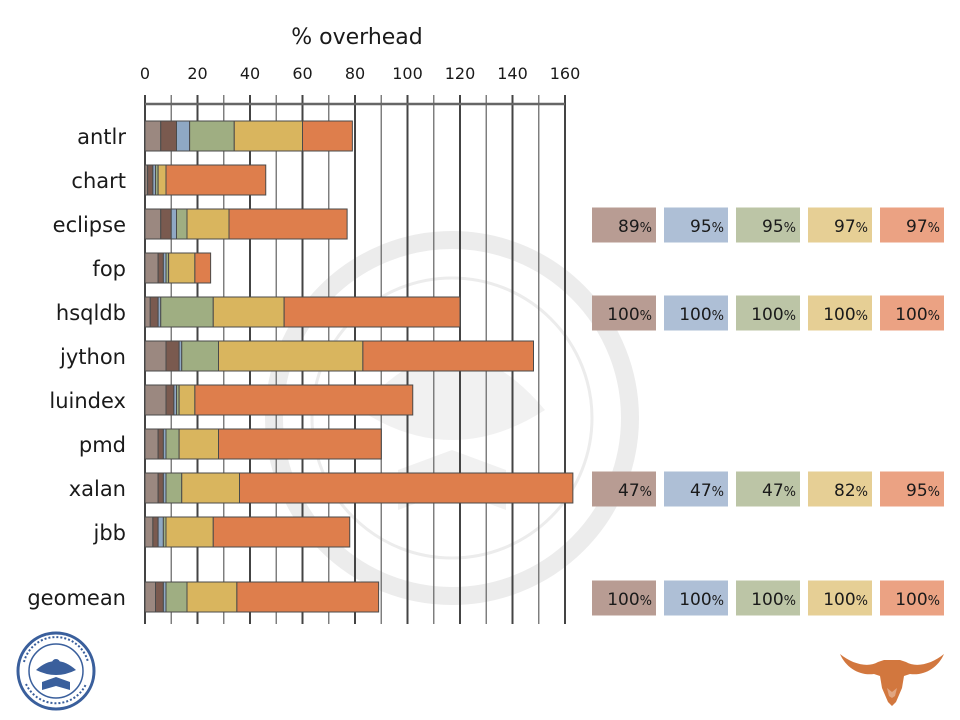 The height and width of the screenshot is (720, 960). Describe the element at coordinates (629, 227) in the screenshot. I see `percent-number: 89` at that location.